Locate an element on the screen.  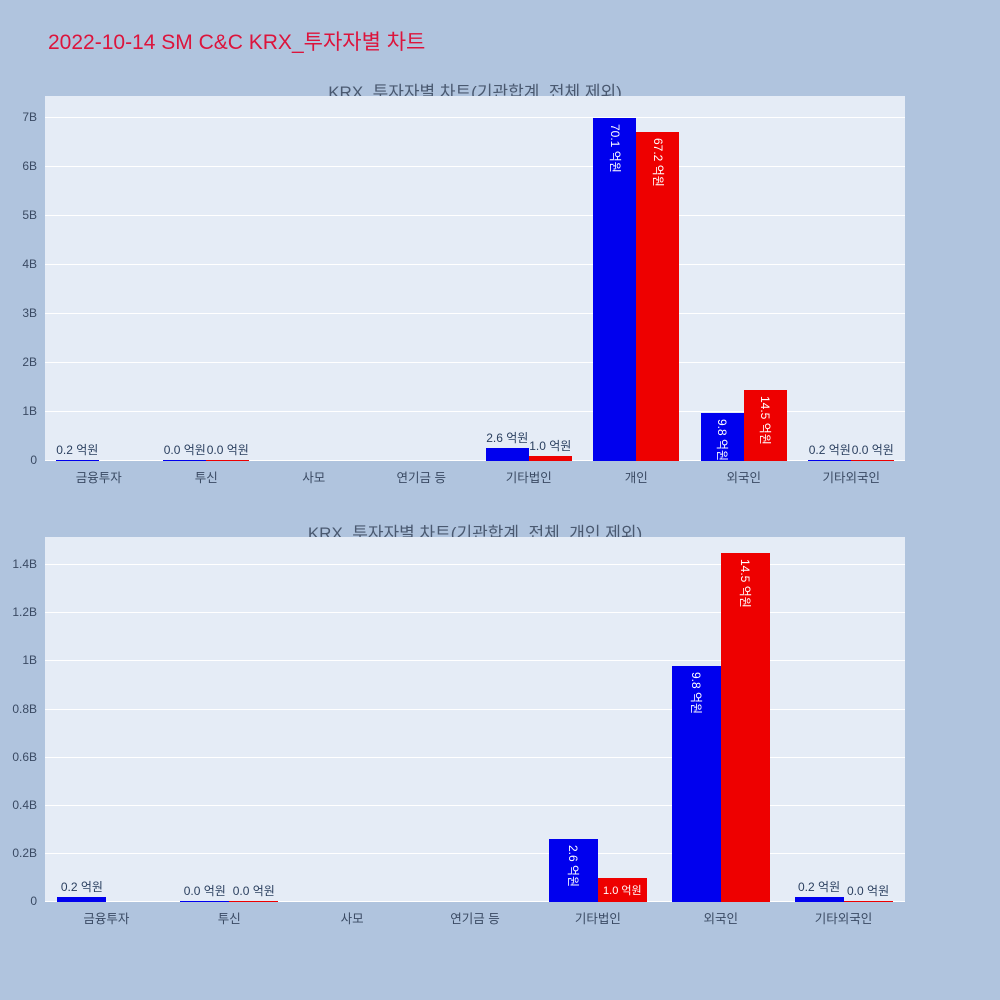
bar-value-label: 70.1 억원 is located at coordinates (614, 148).